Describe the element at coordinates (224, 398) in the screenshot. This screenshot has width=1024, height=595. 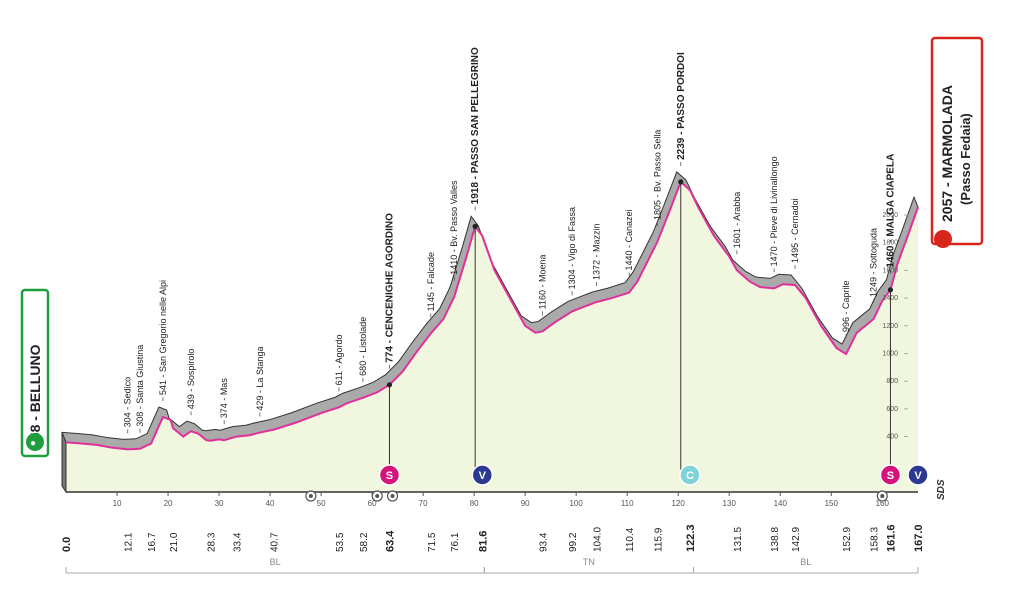
I see `location-text: 374 - Mas` at that location.